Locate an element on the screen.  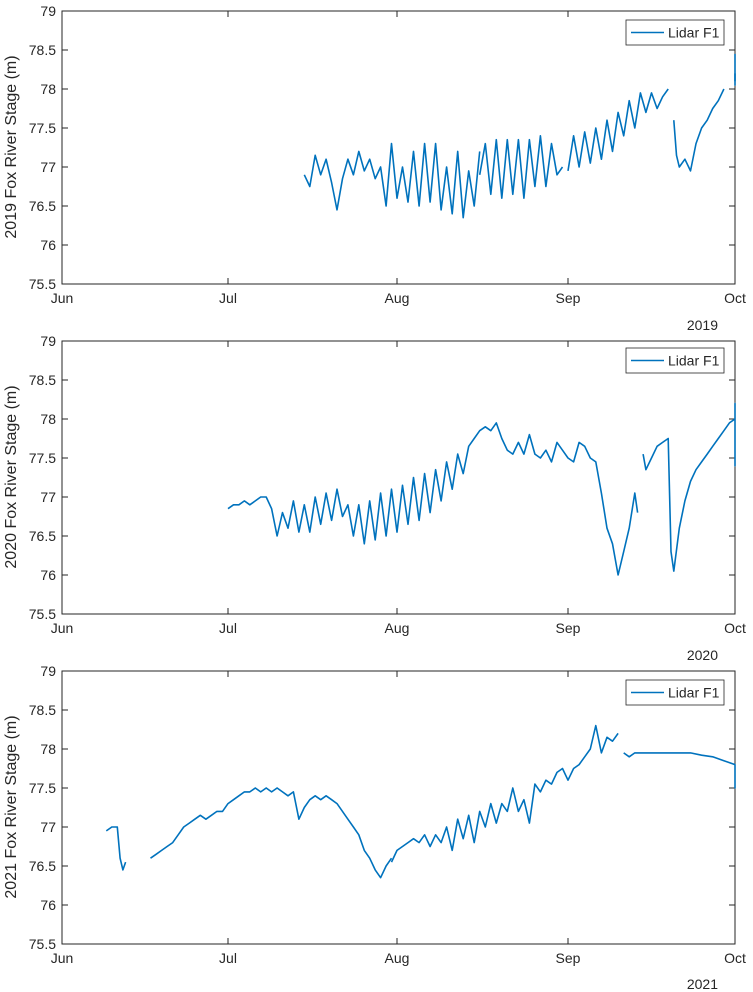
x-tick-label-2021-1: Jul is located at coordinates (228, 958).